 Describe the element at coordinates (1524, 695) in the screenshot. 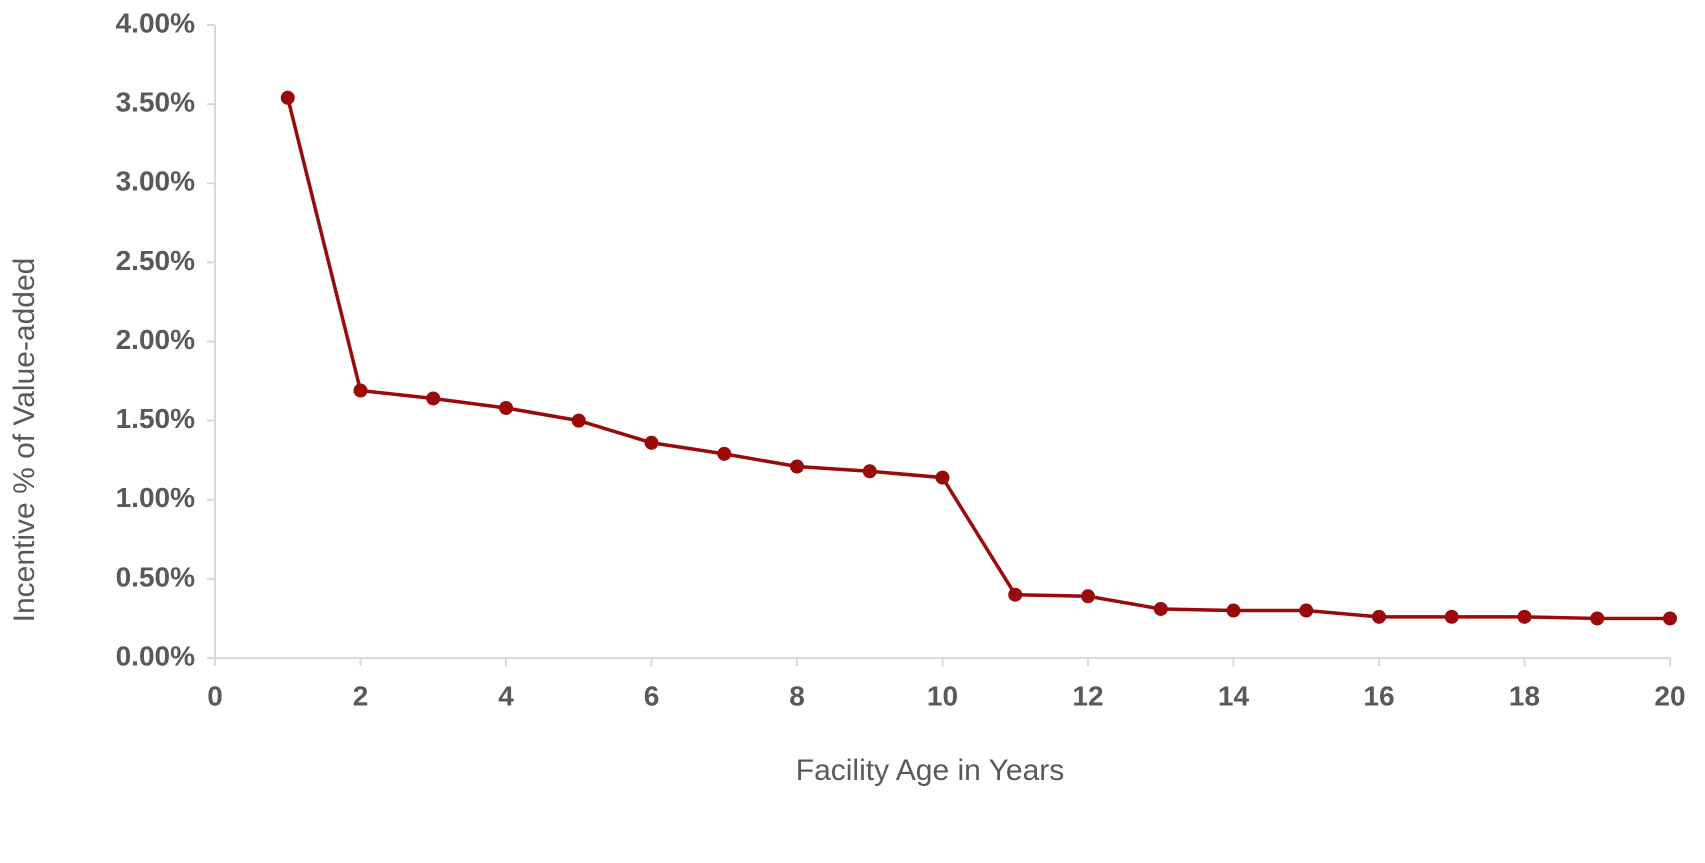

I see `x-tick-label: 18` at that location.